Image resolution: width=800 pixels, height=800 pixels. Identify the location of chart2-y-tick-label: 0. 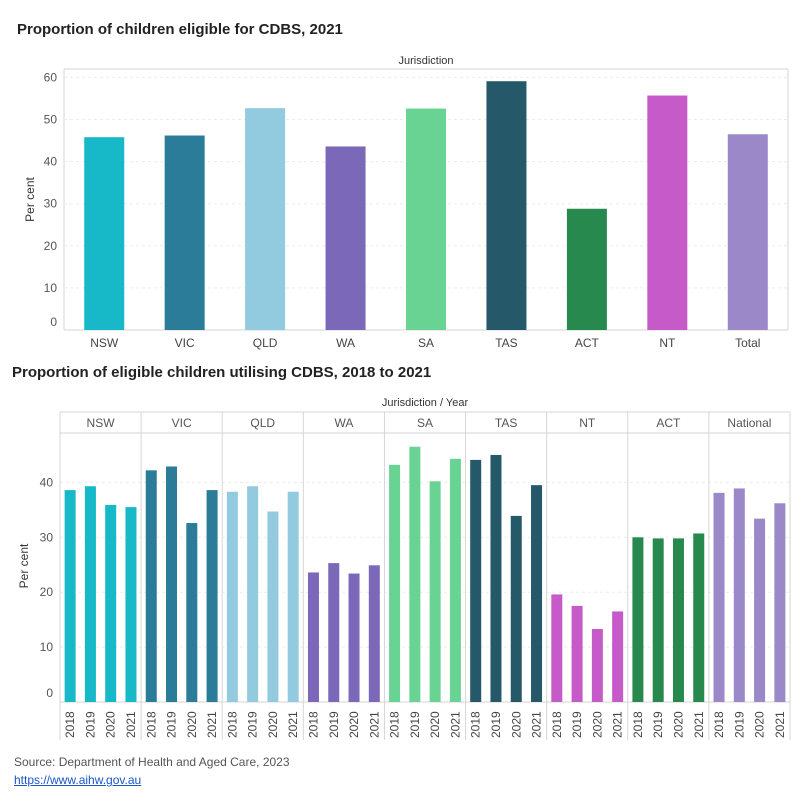
(49, 693).